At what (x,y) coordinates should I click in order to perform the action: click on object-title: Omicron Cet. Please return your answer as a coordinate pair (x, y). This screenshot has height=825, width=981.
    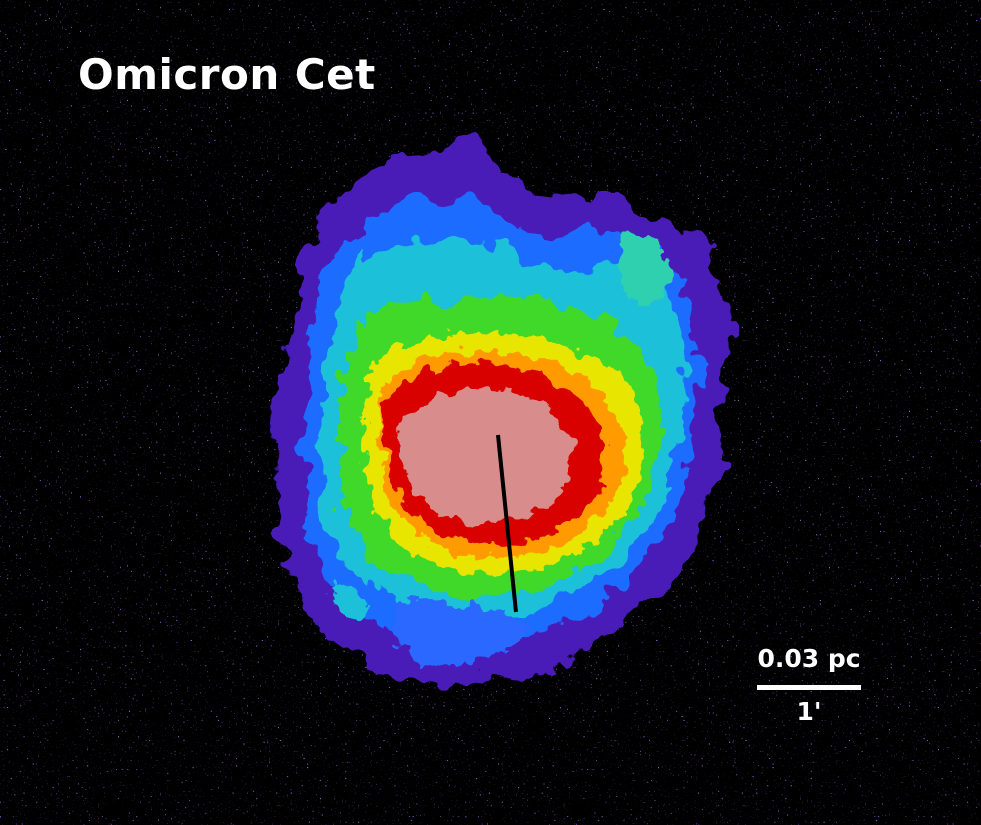
    Looking at the image, I should click on (227, 74).